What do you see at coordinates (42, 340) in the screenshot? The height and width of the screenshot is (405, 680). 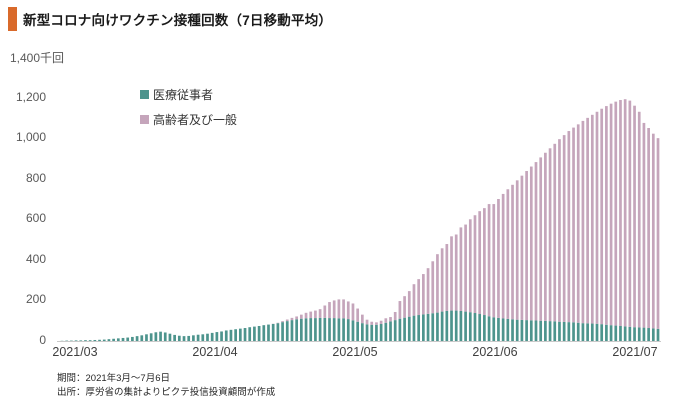 I see `y-tick-label: 0` at bounding box center [42, 340].